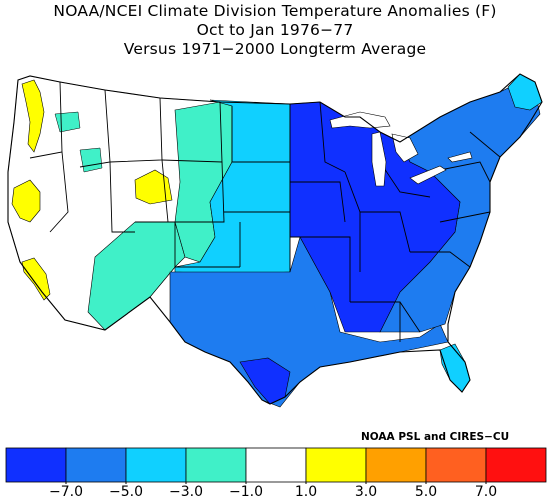 This screenshot has height=500, width=550. What do you see at coordinates (426, 492) in the screenshot?
I see `legend-tick-label: 5.0` at bounding box center [426, 492].